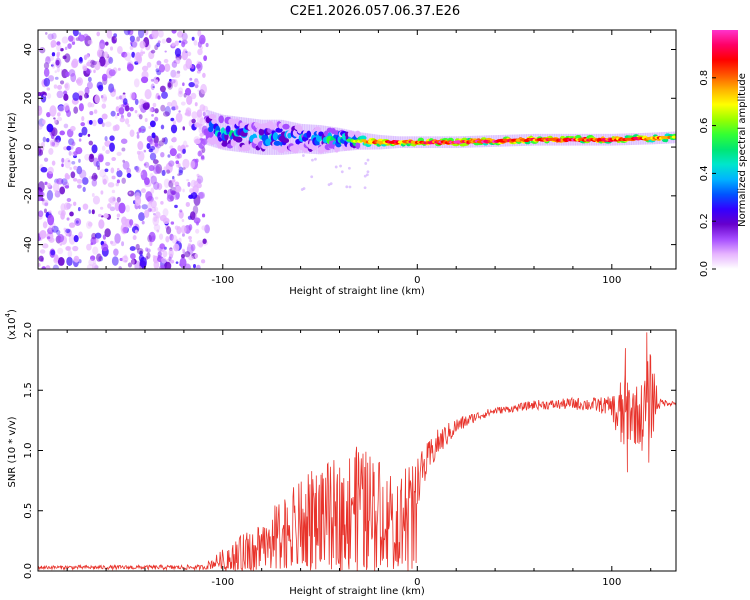 This screenshot has width=750, height=600. I want to click on frequency-ridge, so click(439, 150).